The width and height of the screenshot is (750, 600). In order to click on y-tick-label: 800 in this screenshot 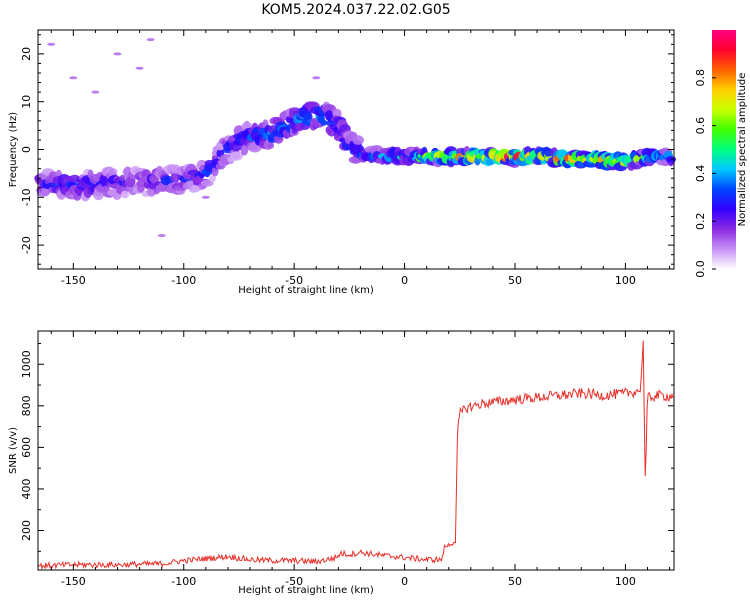, I will do `click(26, 405)`.